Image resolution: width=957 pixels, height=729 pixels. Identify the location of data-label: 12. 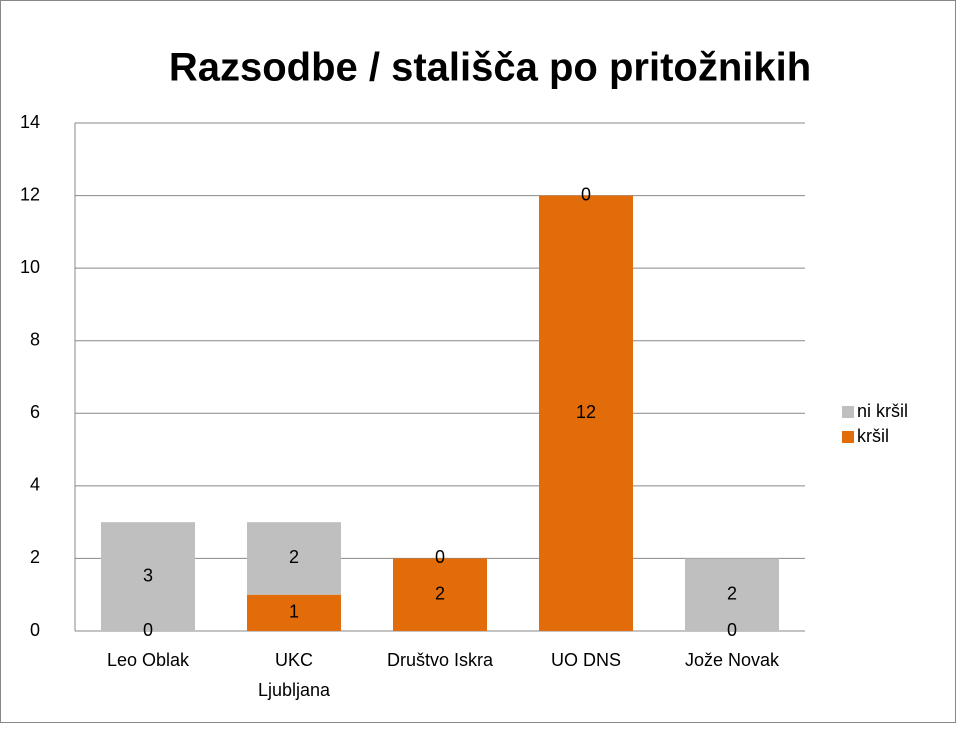
(586, 412).